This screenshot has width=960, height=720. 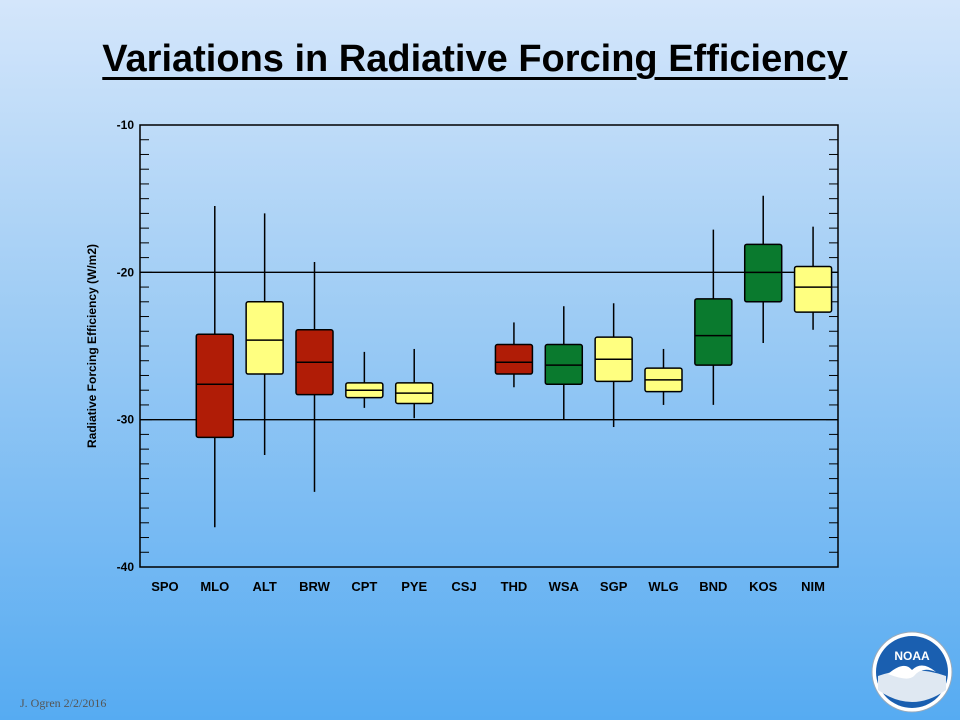 What do you see at coordinates (126, 346) in the screenshot?
I see `y-tick-labels: -10 -20 -30 -40` at bounding box center [126, 346].